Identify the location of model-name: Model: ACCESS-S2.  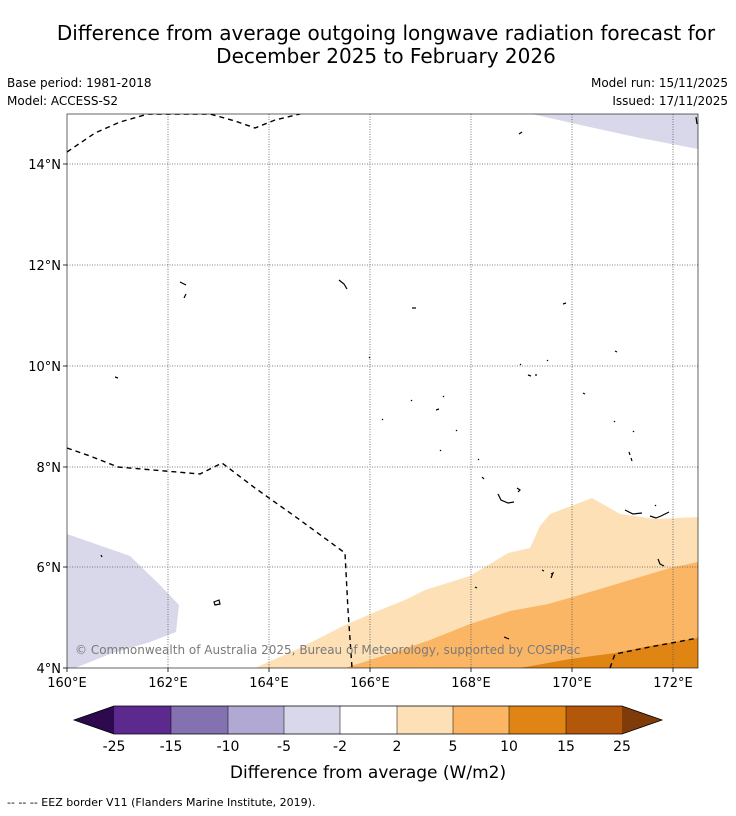
(63, 101).